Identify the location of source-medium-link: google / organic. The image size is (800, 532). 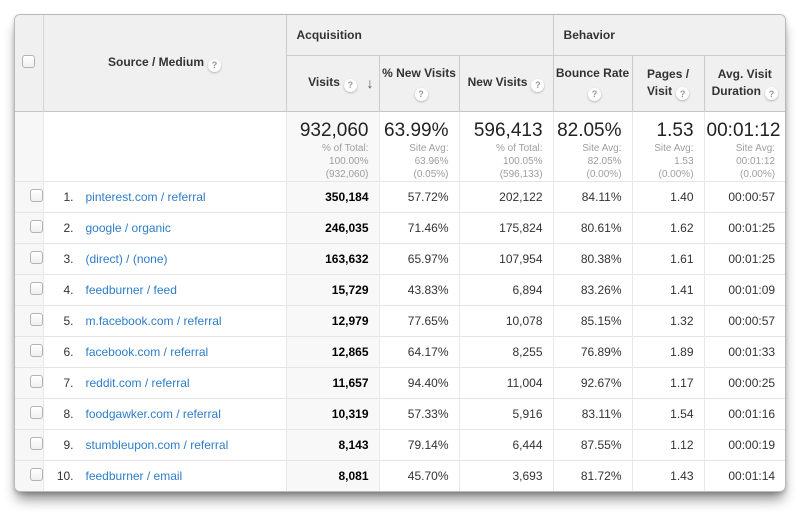
(128, 227).